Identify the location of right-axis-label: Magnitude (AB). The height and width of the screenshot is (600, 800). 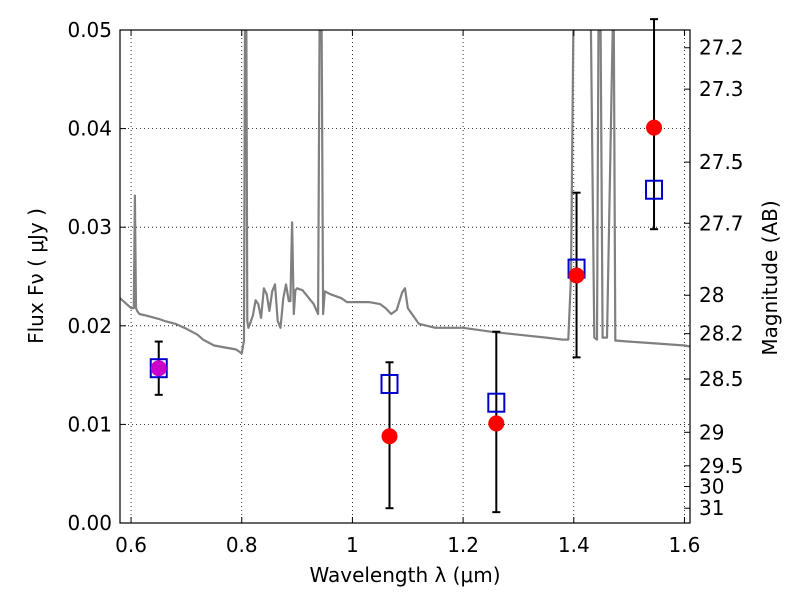
(770, 277).